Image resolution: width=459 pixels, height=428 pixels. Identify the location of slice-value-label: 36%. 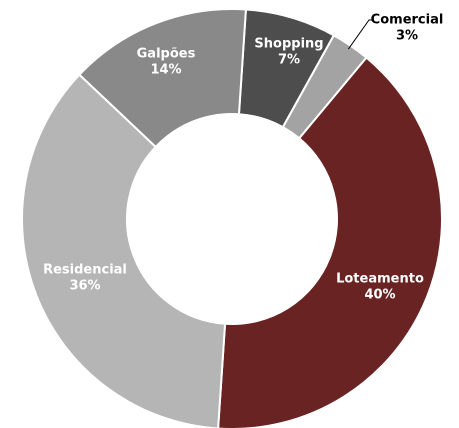
(84, 286).